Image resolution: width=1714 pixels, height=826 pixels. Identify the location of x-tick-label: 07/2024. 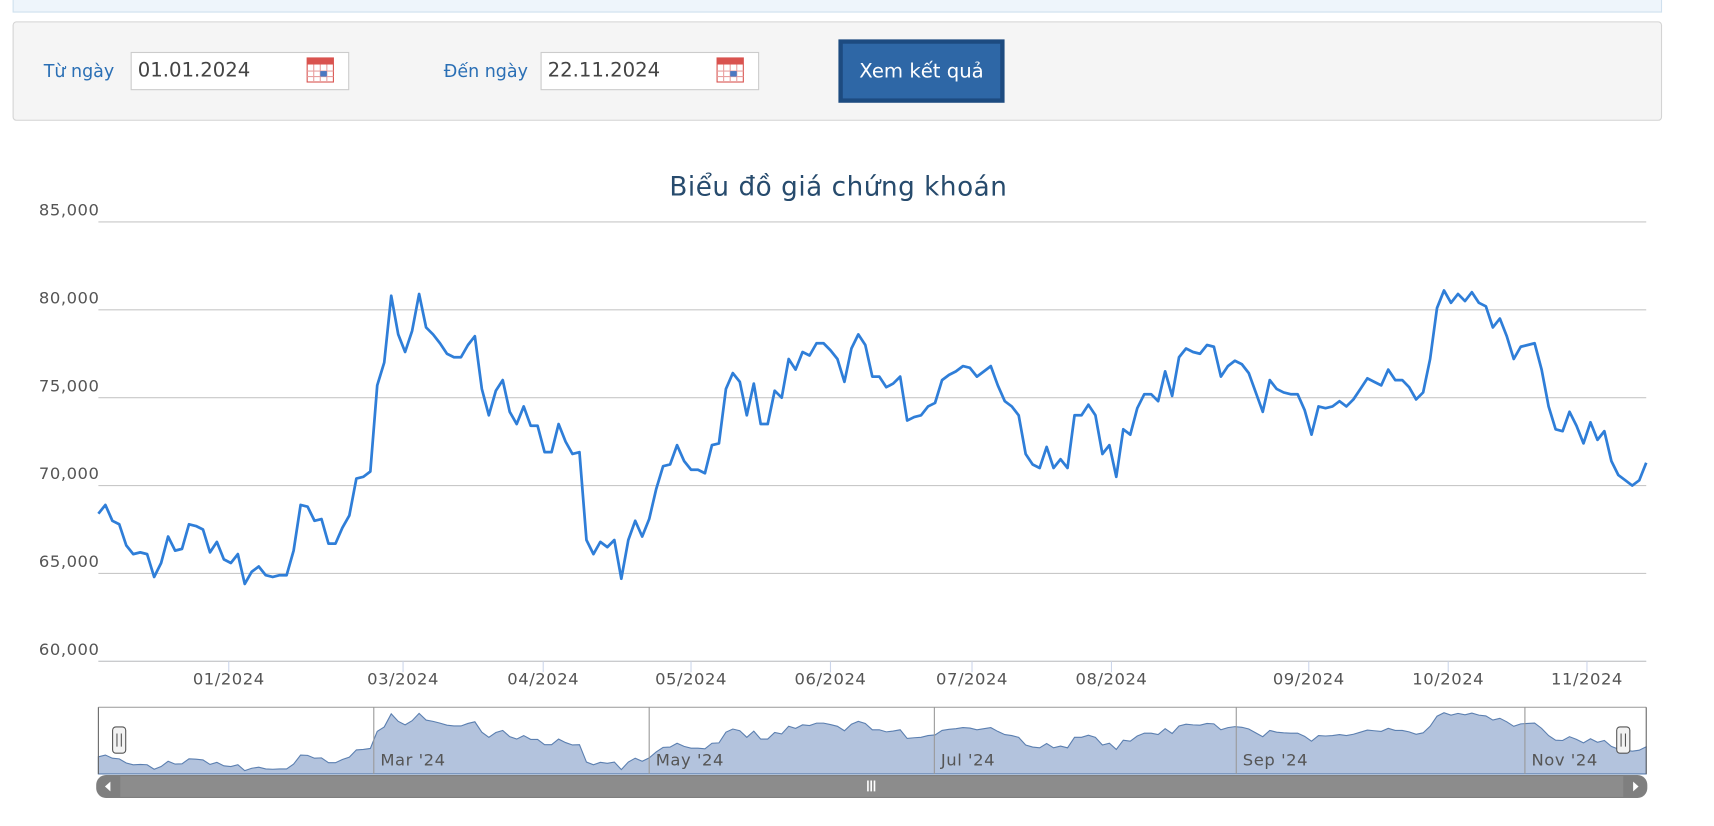
(972, 678).